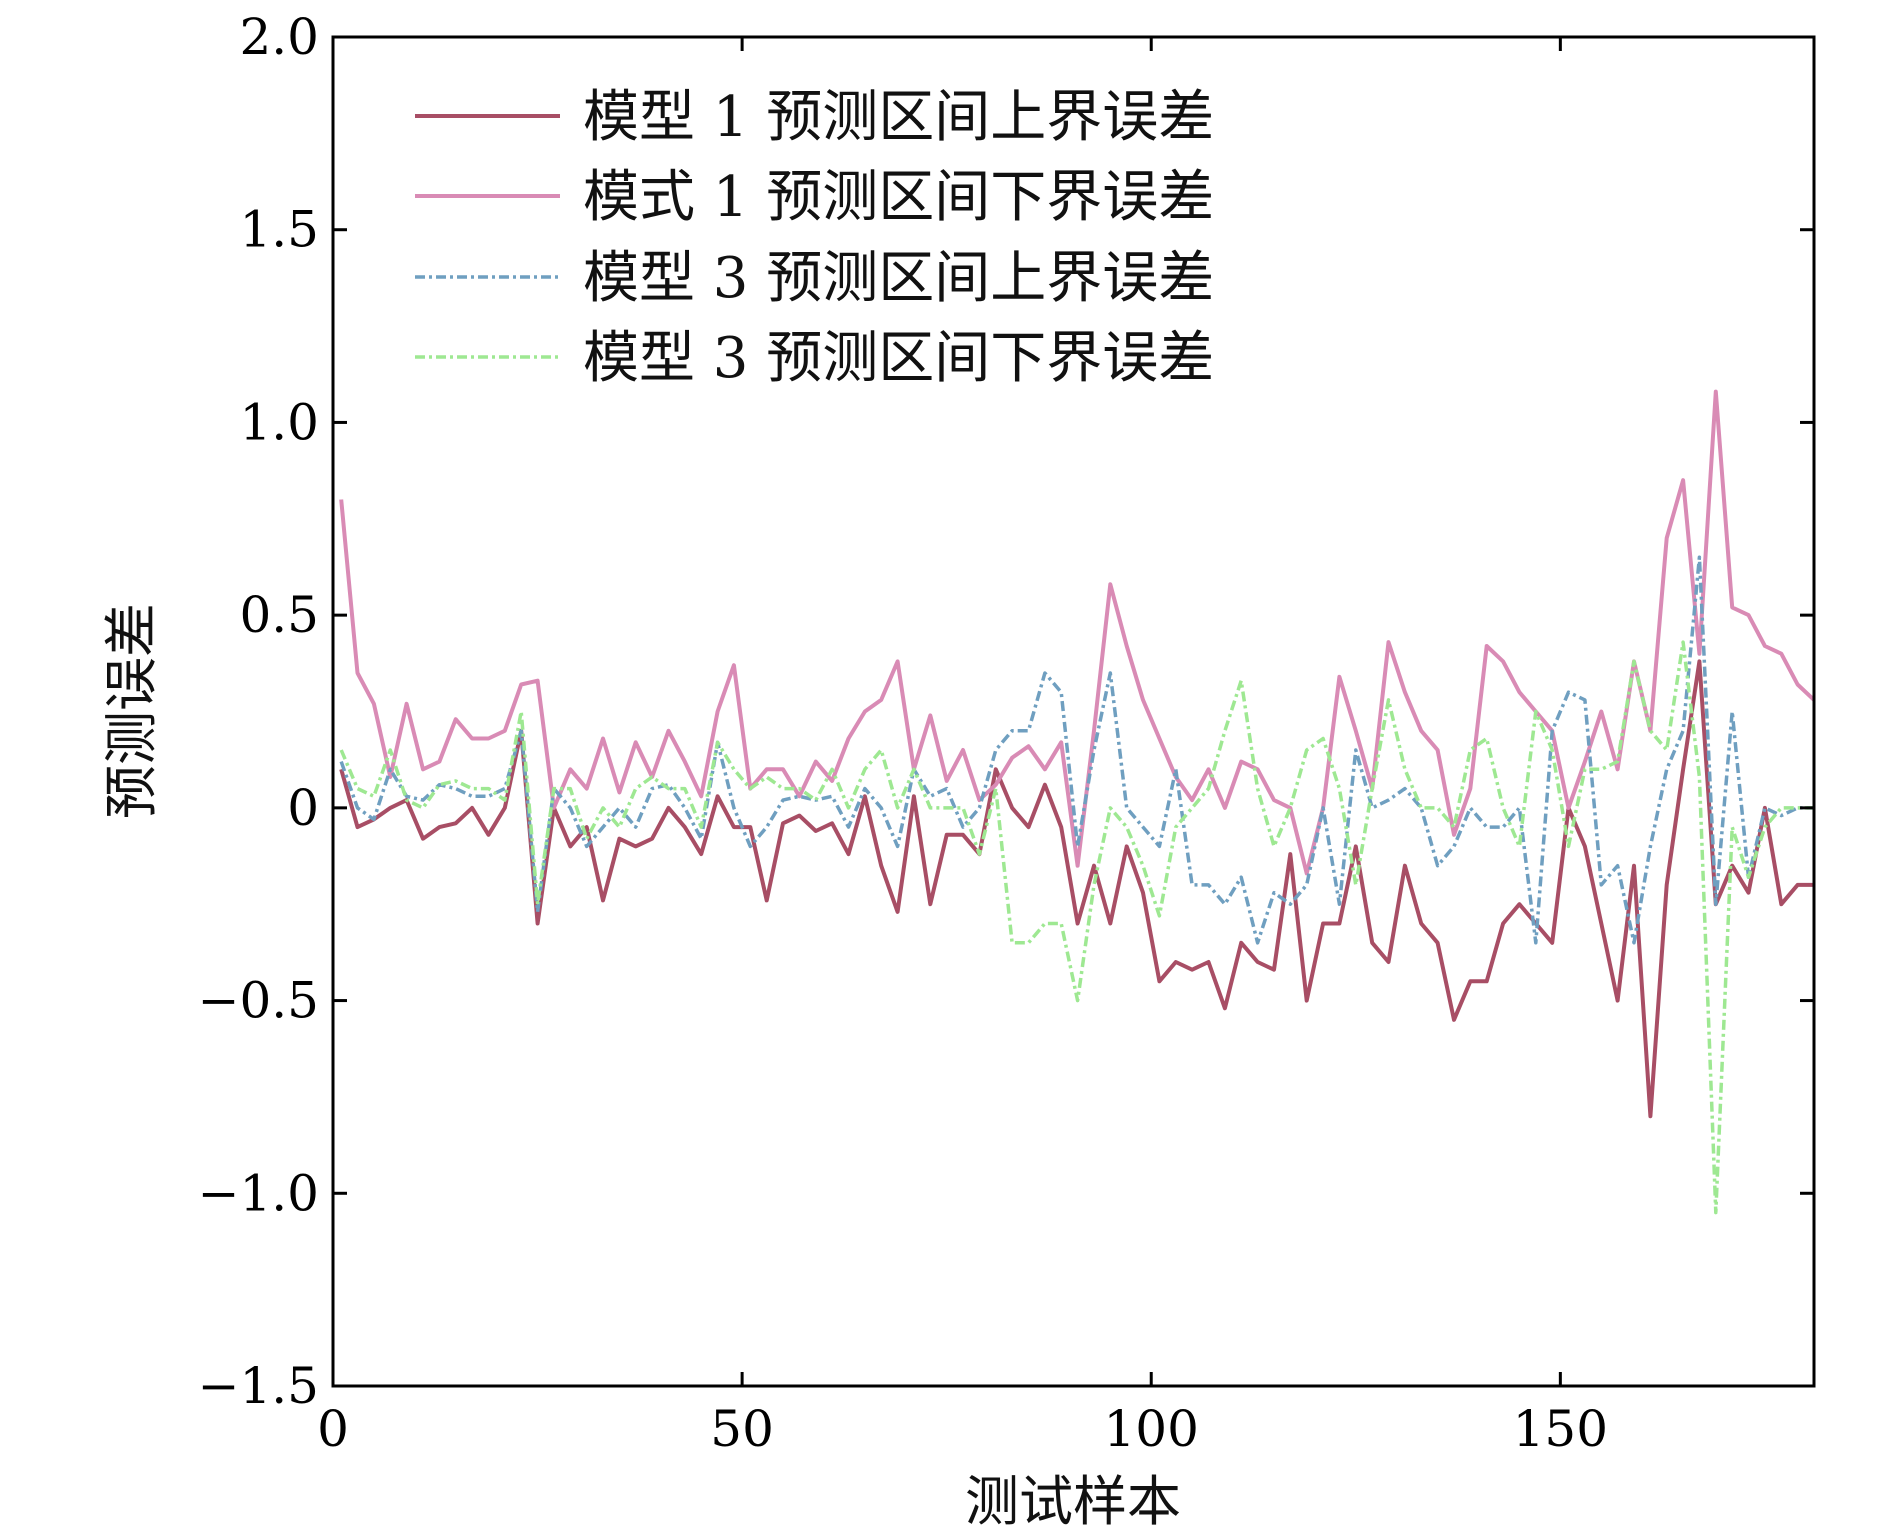  What do you see at coordinates (898, 197) in the screenshot?
I see `legend-label-2: 模式 1 预测区间下界误差` at bounding box center [898, 197].